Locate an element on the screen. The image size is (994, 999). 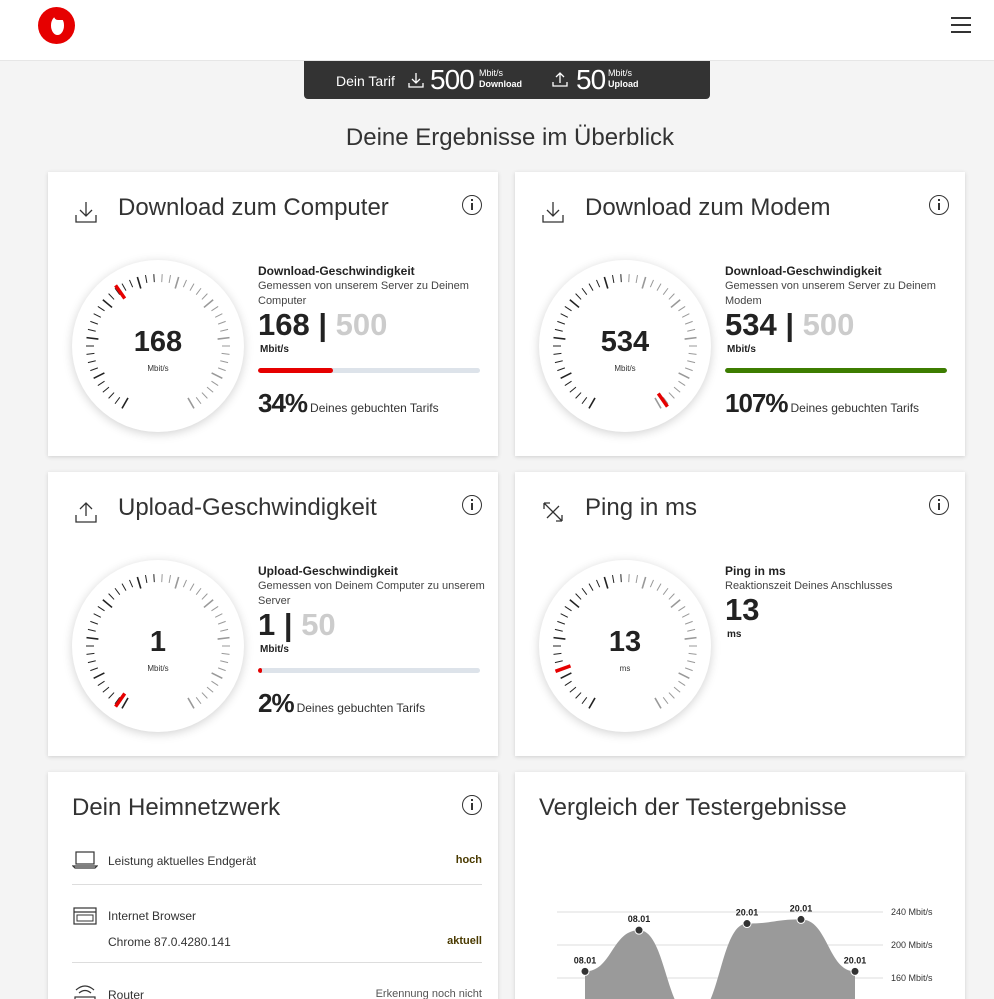
vodafone-logo-icon is located at coordinates (56, 25).